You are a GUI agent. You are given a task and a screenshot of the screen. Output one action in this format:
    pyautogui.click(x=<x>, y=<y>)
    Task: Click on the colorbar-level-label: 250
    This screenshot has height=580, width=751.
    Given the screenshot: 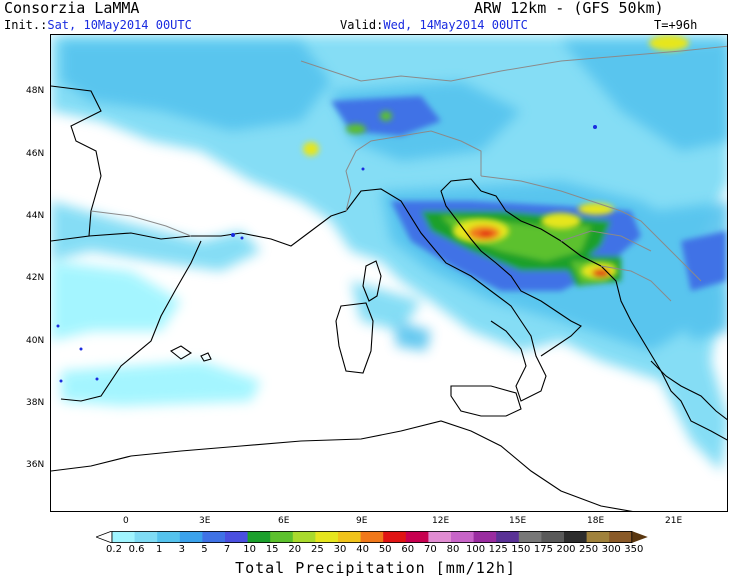 What is the action you would take?
    pyautogui.click(x=589, y=549)
    